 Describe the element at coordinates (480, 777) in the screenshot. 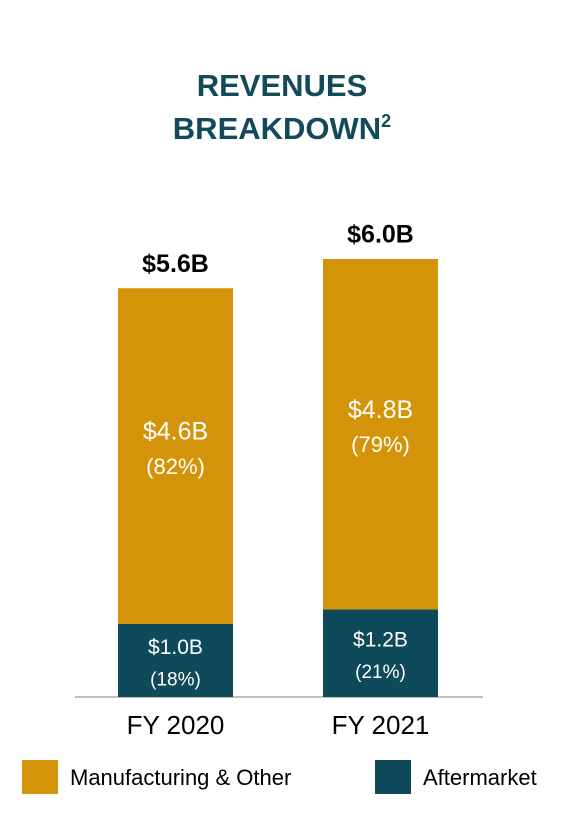

I see `legend-label: Aftermarket` at that location.